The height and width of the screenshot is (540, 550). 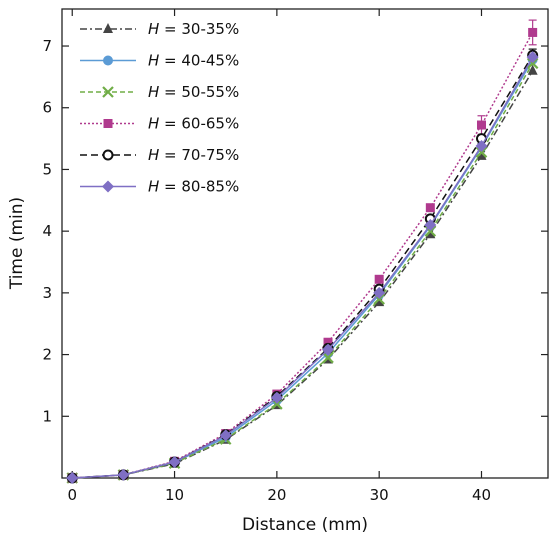 What do you see at coordinates (199, 92) in the screenshot?
I see `legend-range: = 50-55%` at bounding box center [199, 92].